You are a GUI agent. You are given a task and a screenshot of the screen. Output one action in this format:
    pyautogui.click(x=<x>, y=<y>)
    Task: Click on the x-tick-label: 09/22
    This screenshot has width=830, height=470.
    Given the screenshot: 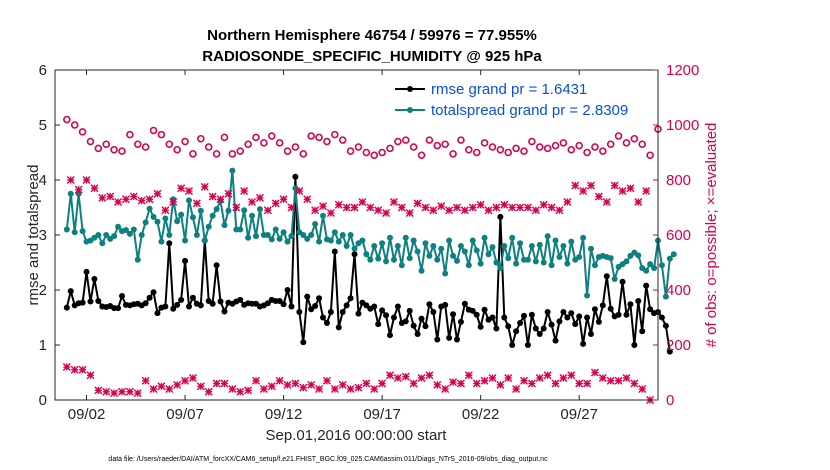 What is the action you would take?
    pyautogui.click(x=481, y=414)
    